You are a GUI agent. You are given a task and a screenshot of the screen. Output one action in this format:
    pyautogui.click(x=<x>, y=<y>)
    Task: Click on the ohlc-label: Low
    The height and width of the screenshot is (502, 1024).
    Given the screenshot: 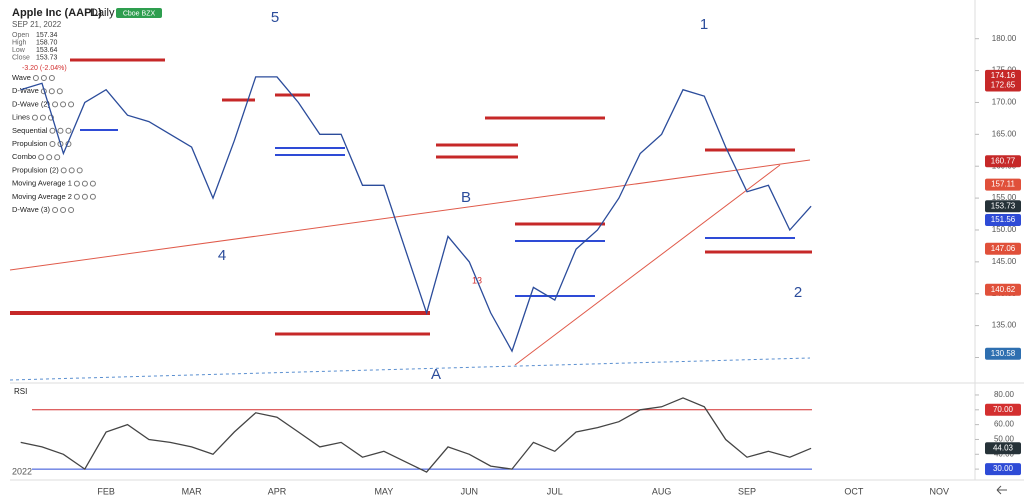 What is the action you would take?
    pyautogui.click(x=19, y=50)
    